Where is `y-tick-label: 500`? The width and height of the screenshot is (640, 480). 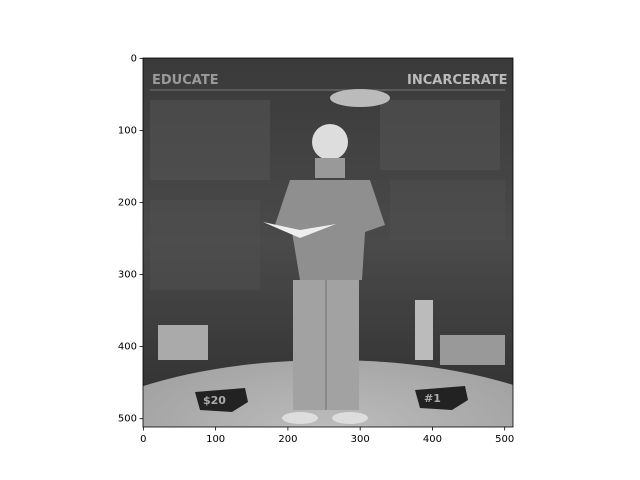 y-tick-label: 500 is located at coordinates (127, 419).